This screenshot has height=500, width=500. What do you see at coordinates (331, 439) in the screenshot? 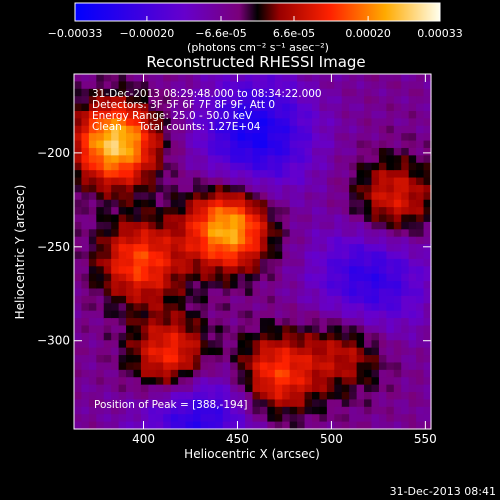
I see `x-tick-label: 500` at bounding box center [331, 439].